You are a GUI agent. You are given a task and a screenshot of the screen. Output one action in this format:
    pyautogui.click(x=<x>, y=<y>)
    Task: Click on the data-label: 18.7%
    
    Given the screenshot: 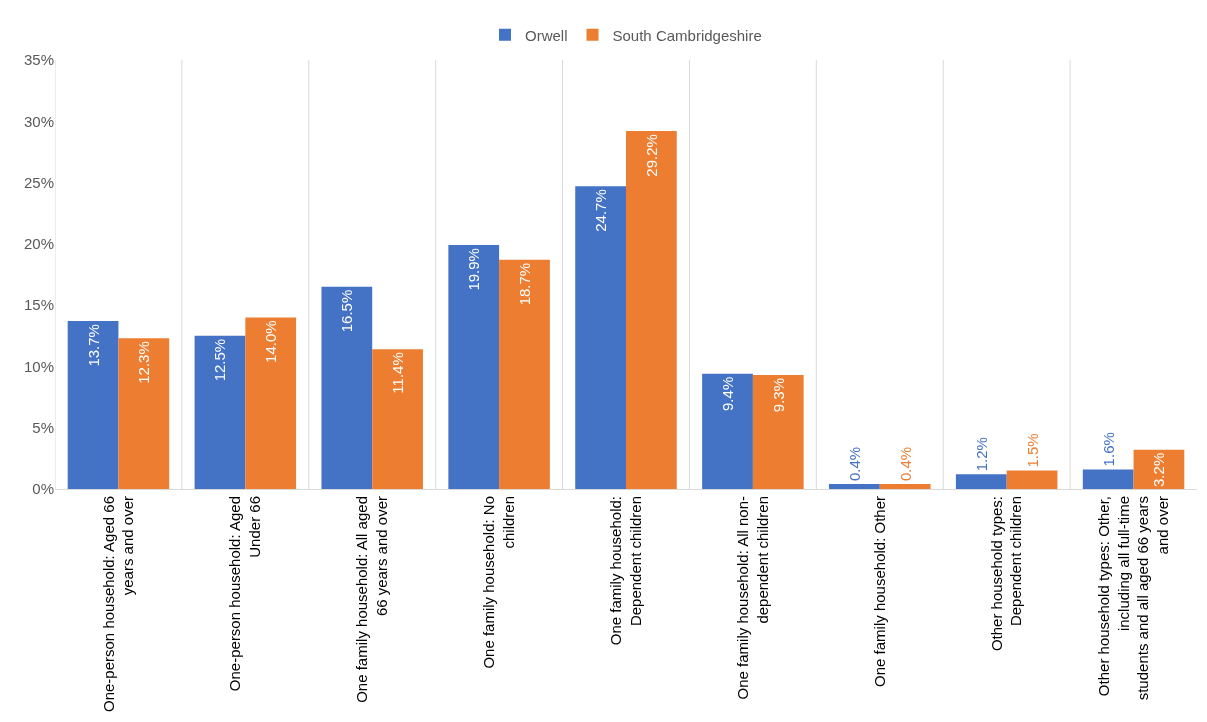 What is the action you would take?
    pyautogui.click(x=524, y=284)
    